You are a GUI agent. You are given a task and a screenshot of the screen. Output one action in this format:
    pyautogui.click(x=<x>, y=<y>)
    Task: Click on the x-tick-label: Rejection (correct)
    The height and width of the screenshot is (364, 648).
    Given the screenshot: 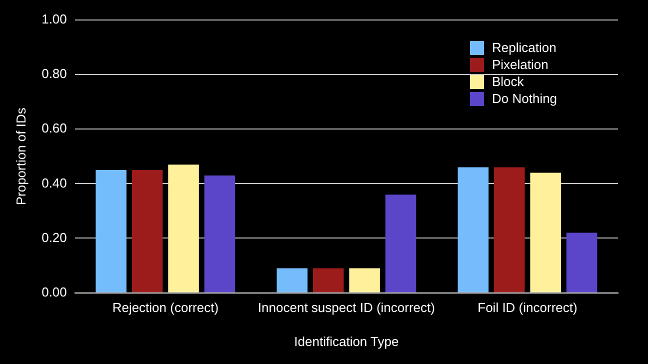 What is the action you would take?
    pyautogui.click(x=165, y=308)
    